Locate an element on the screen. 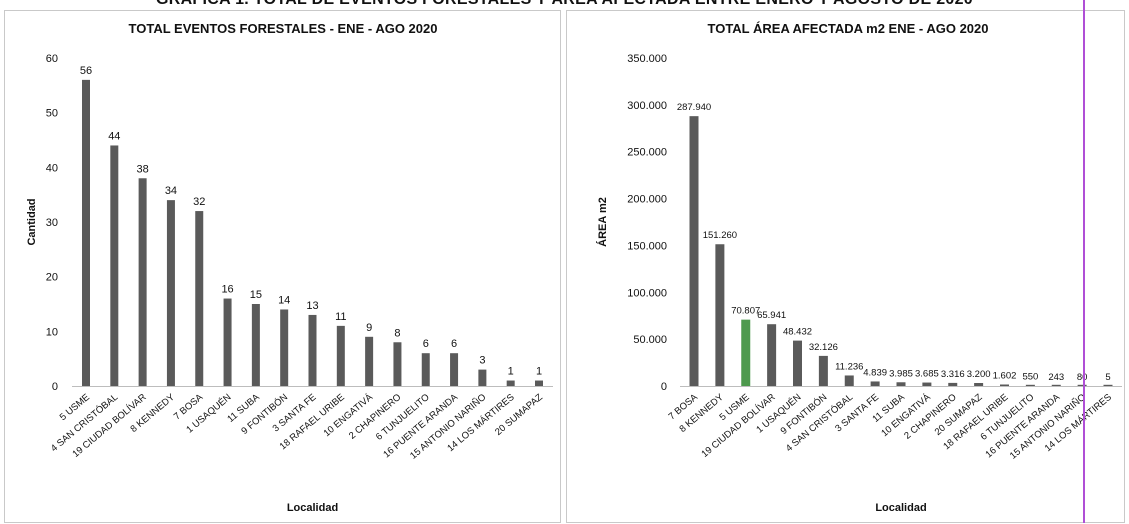  data-label: 9 is located at coordinates (369, 328).